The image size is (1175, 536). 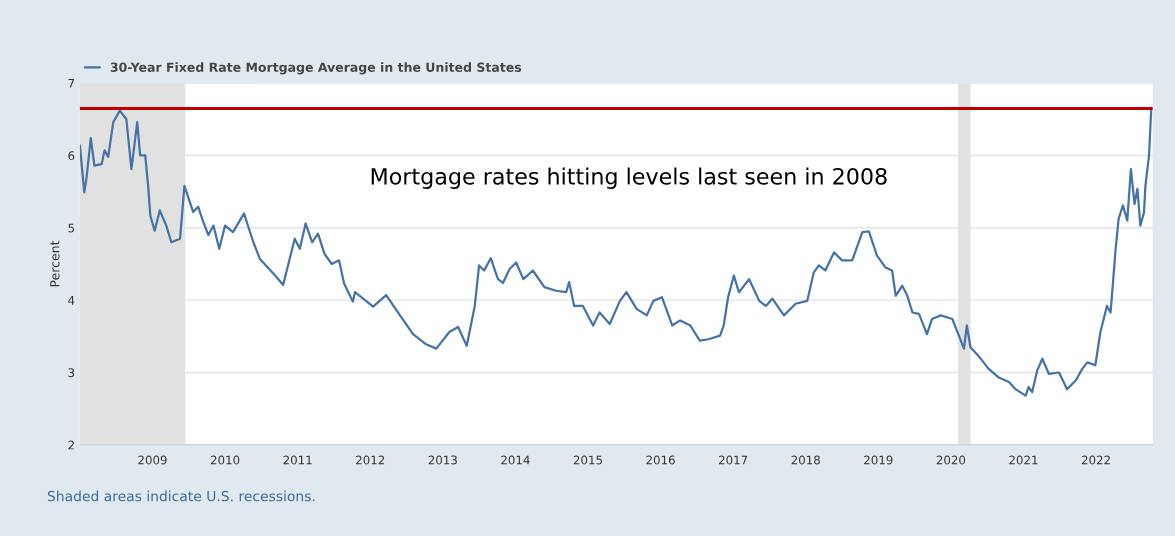 What do you see at coordinates (515, 460) in the screenshot?
I see `x-tick-label: 2014` at bounding box center [515, 460].